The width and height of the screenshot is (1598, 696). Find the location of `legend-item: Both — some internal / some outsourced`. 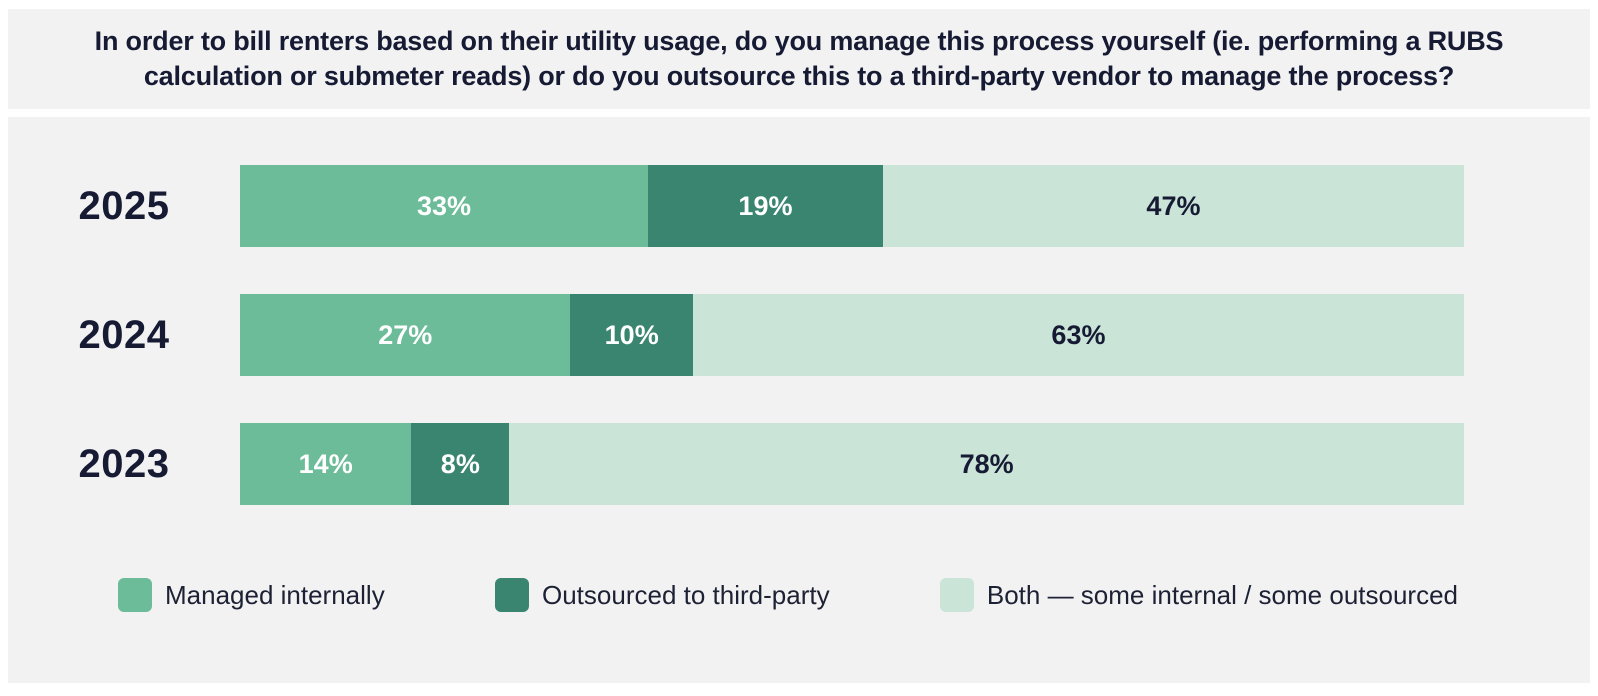

legend-item: Both — some internal / some outsourced is located at coordinates (1198, 595).